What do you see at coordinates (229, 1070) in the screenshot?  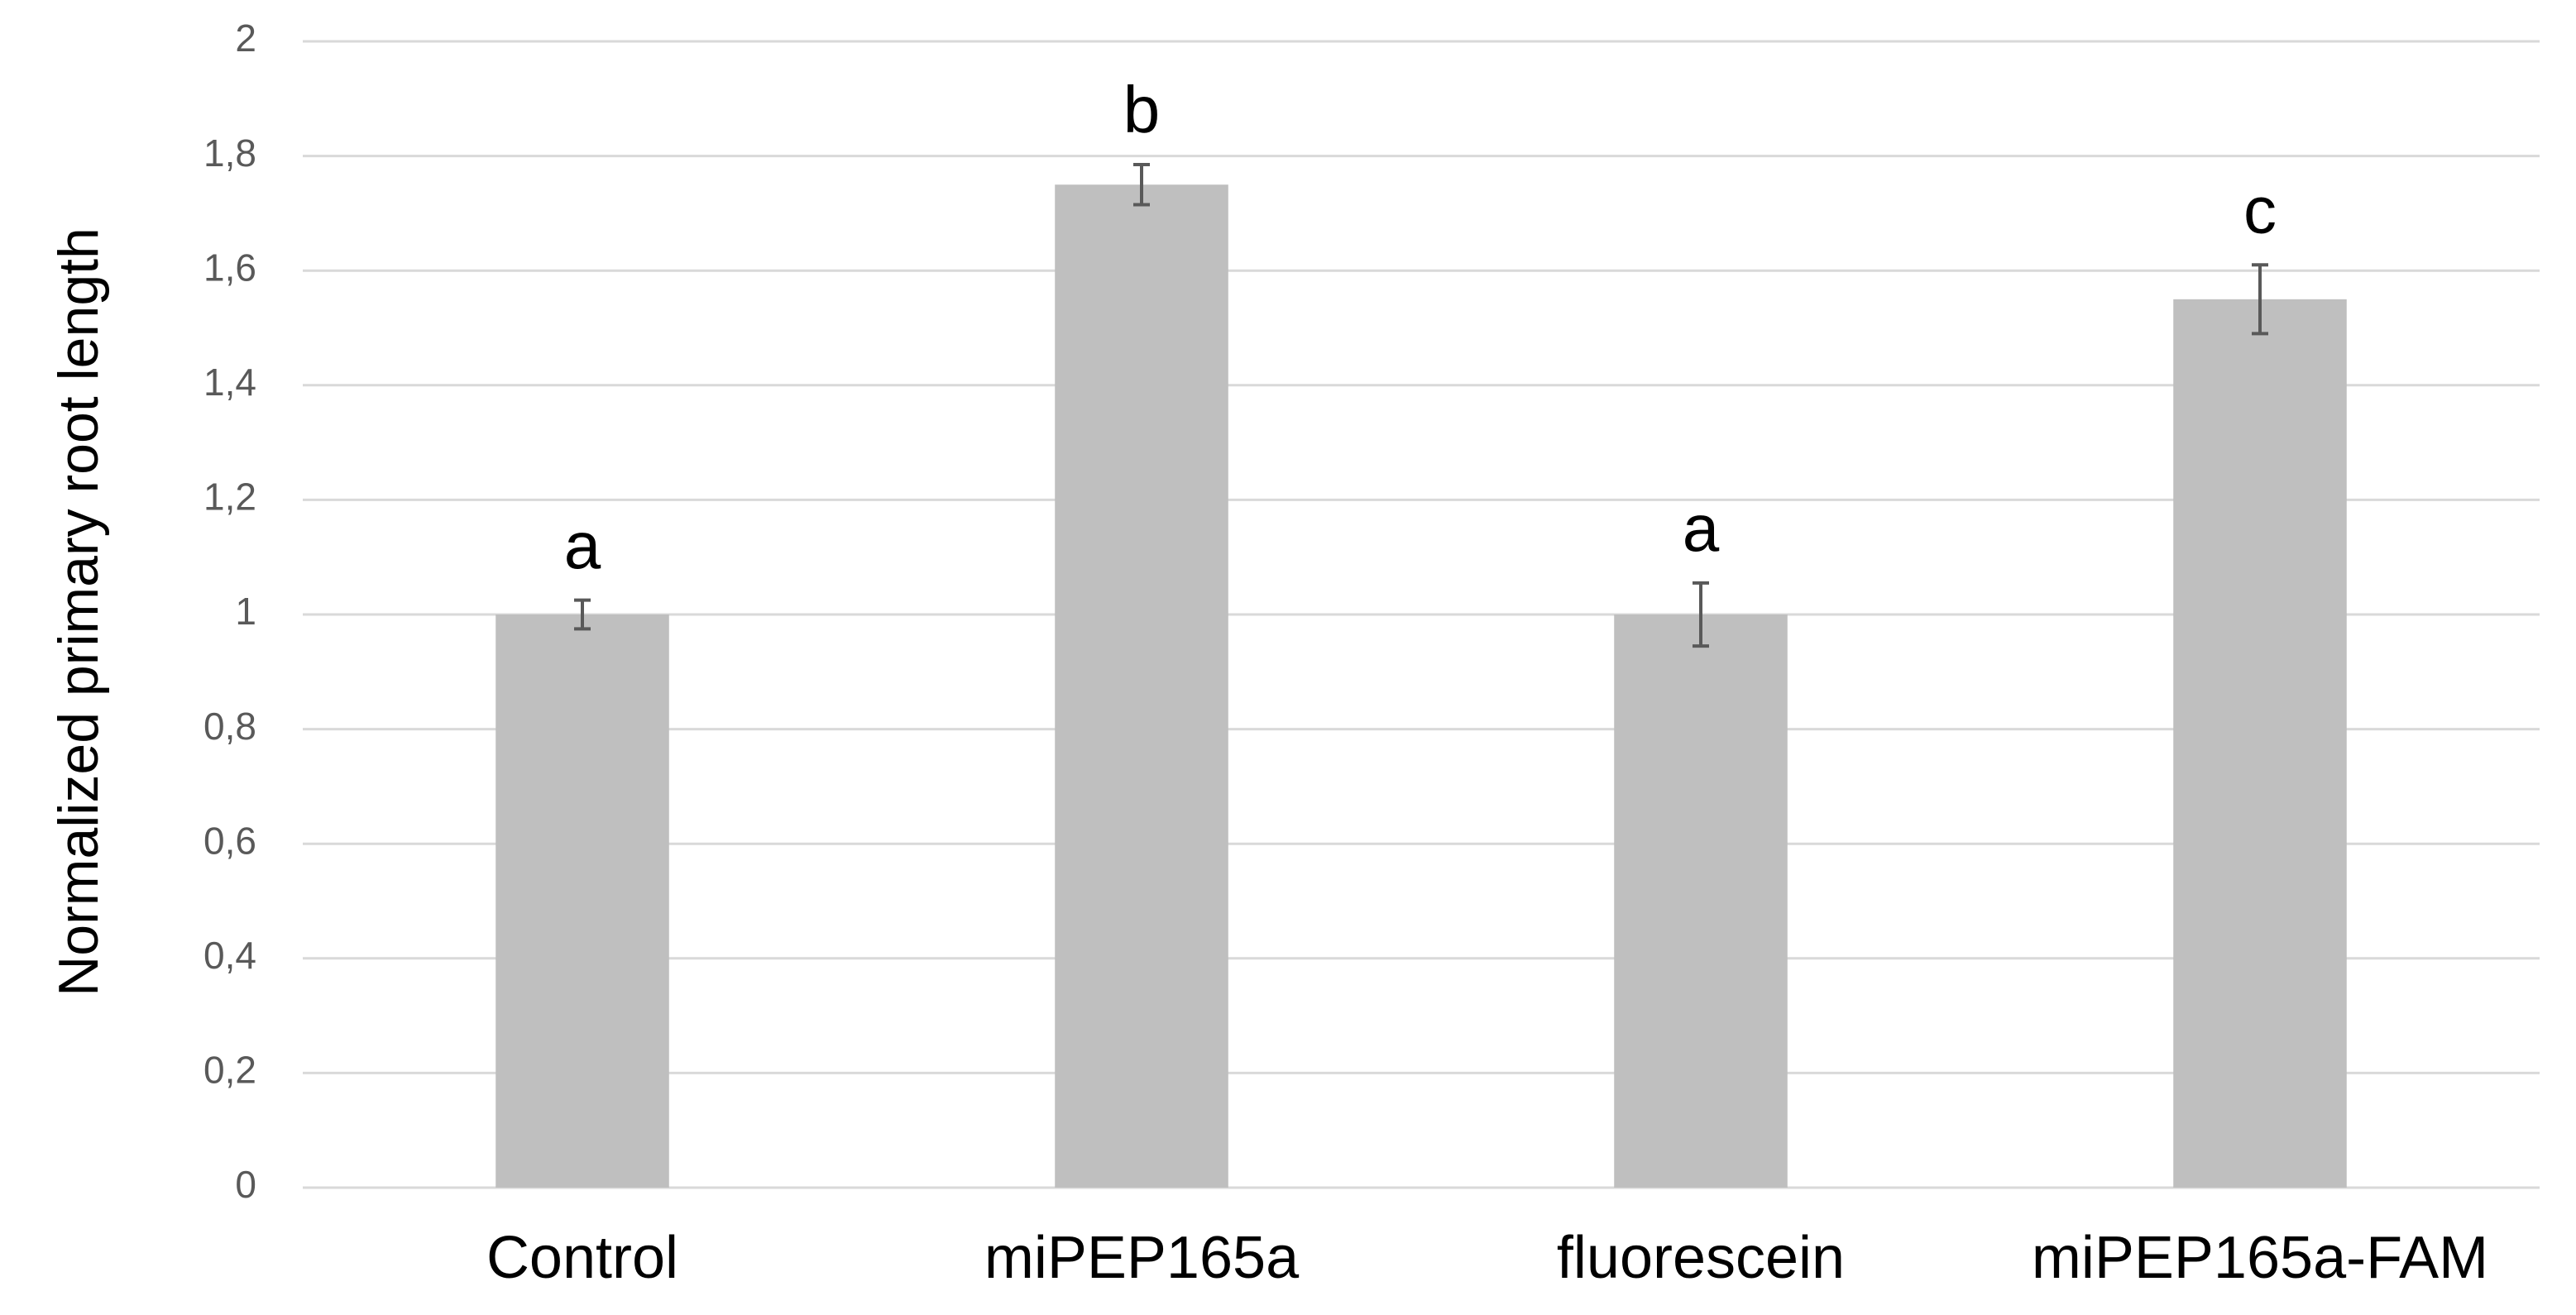 I see `y-tick-label: 0,2` at bounding box center [229, 1070].